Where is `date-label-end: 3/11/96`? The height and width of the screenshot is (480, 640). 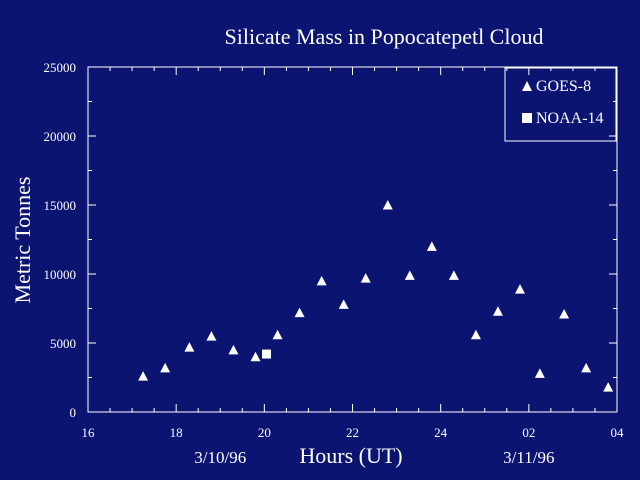 date-label-end: 3/11/96 is located at coordinates (528, 457).